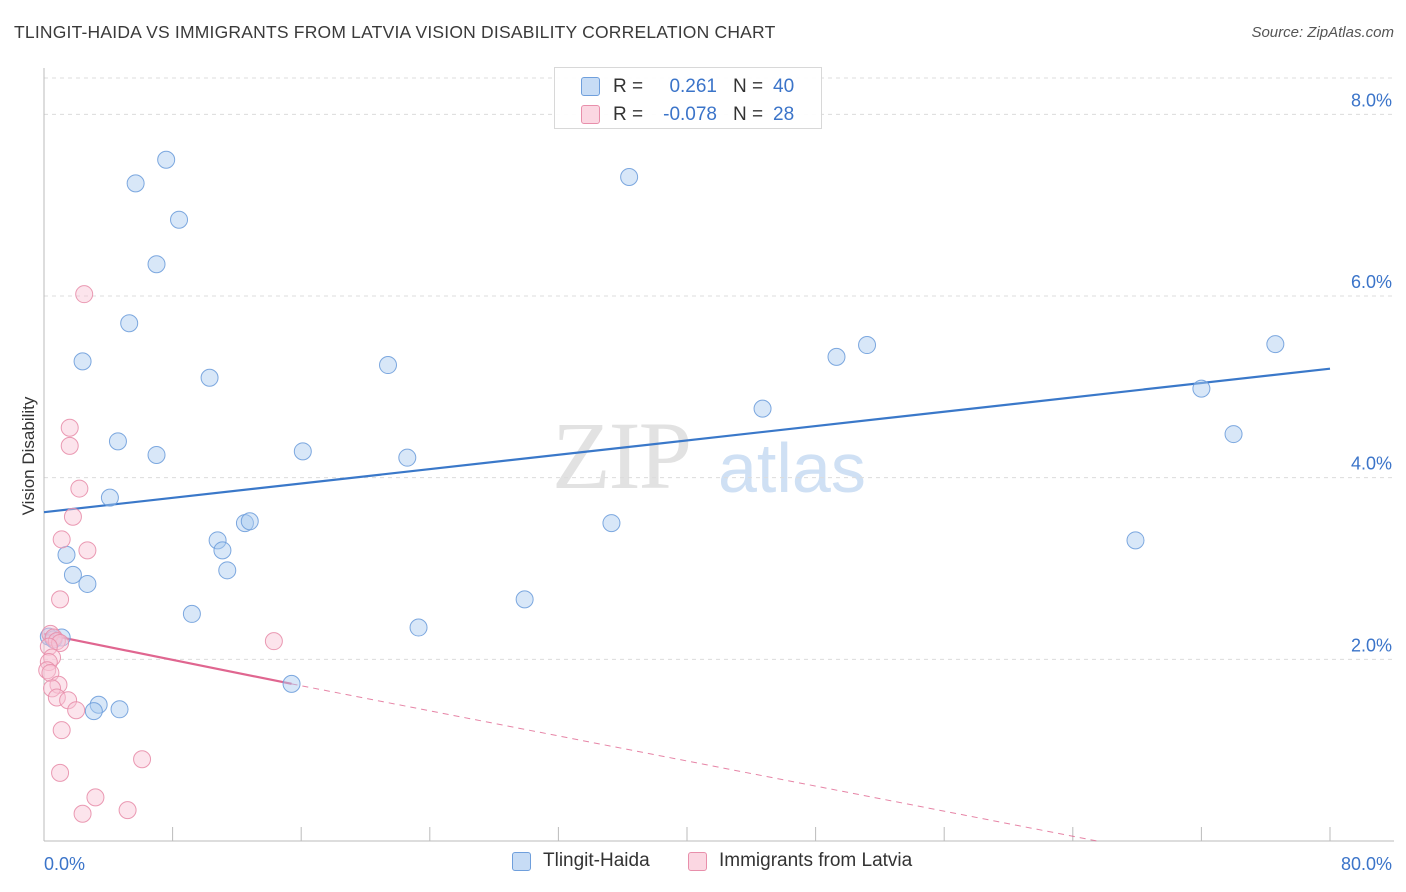 The image size is (1406, 892). Describe the element at coordinates (1322, 32) in the screenshot. I see `source-label: Source: ZipAtlas.com` at that location.